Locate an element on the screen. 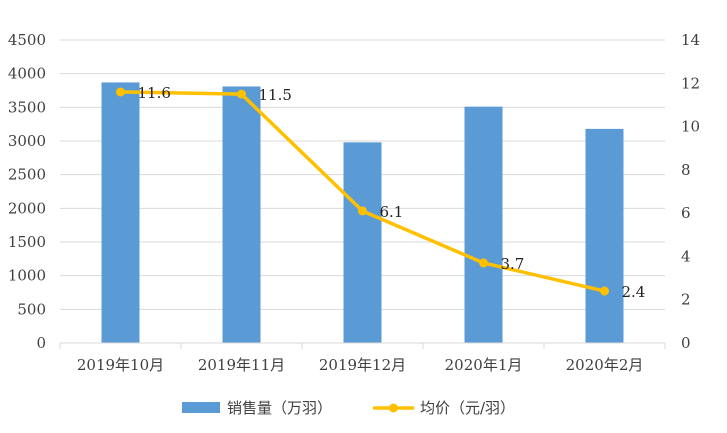 The width and height of the screenshot is (727, 433). right-tick-label: 8 is located at coordinates (686, 170).